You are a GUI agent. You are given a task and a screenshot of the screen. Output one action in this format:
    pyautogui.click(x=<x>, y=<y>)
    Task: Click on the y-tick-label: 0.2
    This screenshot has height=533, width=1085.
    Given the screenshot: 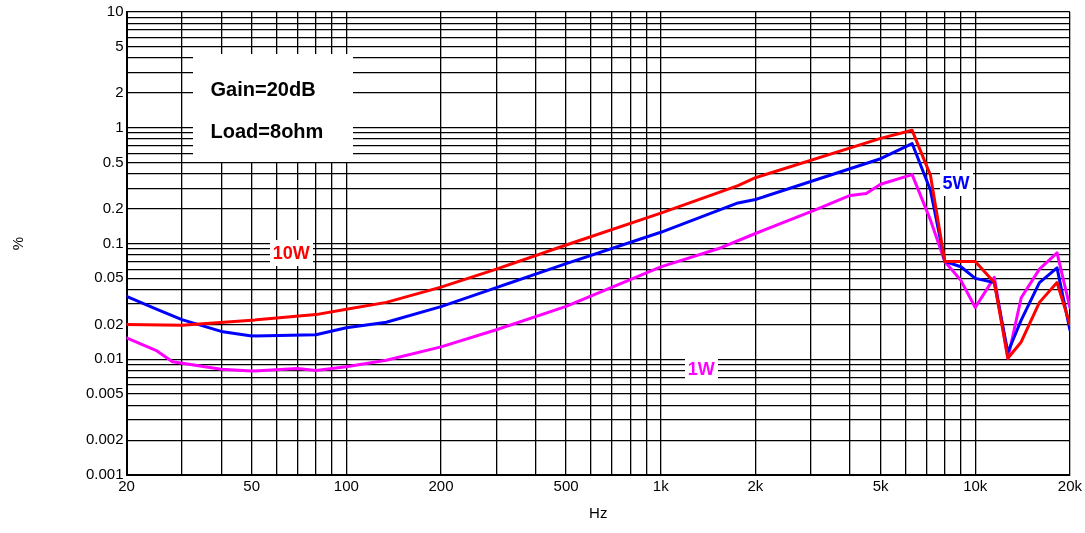 What is the action you would take?
    pyautogui.click(x=113, y=207)
    